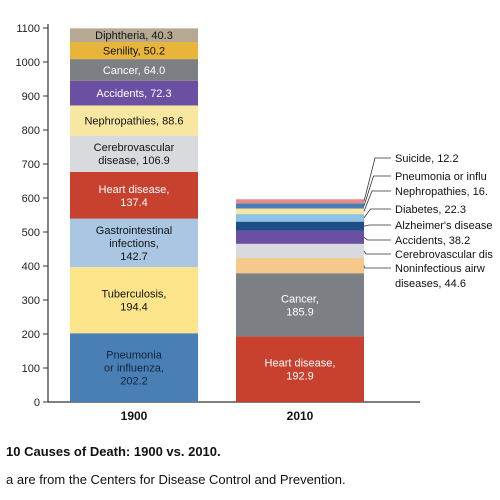  I want to click on segment-label-1900-heart-disease: 137.4, so click(134, 203).